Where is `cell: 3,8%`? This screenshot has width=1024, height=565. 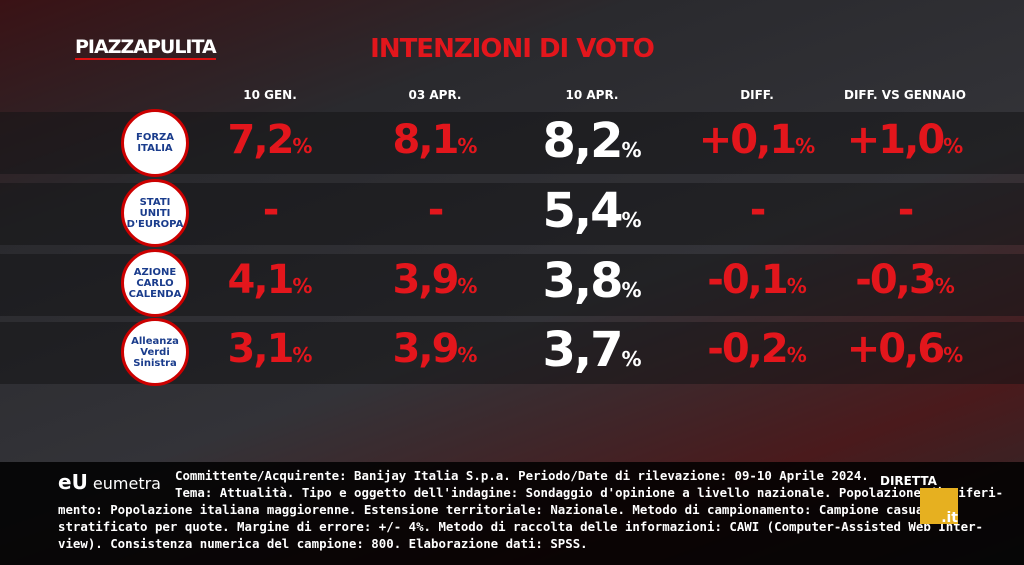
cell: 3,8% is located at coordinates (592, 281).